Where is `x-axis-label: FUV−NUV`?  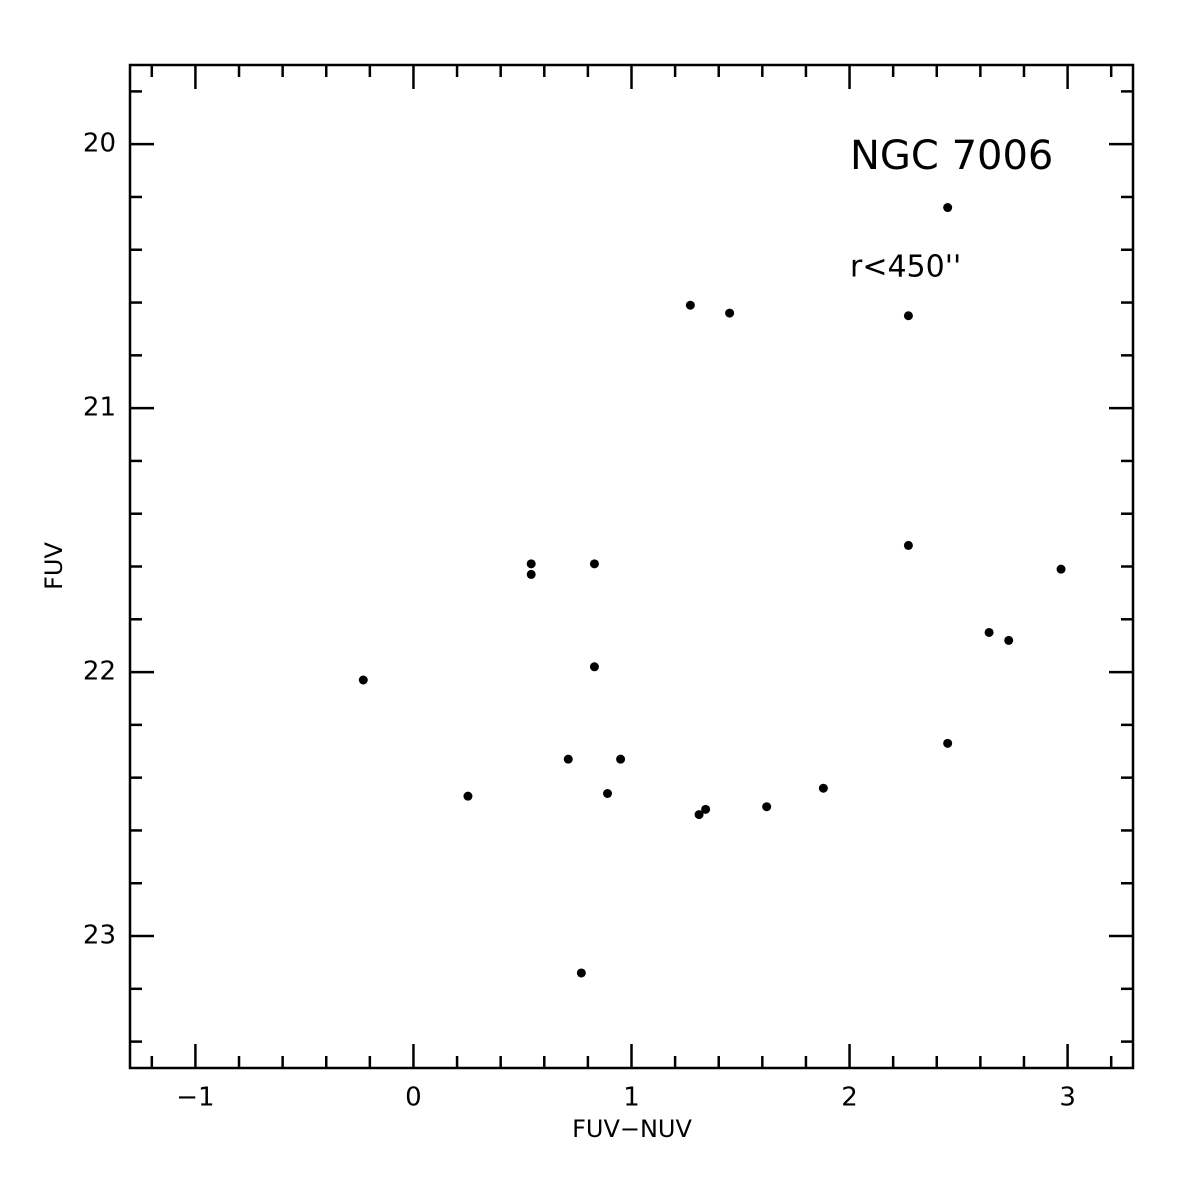 x-axis-label: FUV−NUV is located at coordinates (632, 1129).